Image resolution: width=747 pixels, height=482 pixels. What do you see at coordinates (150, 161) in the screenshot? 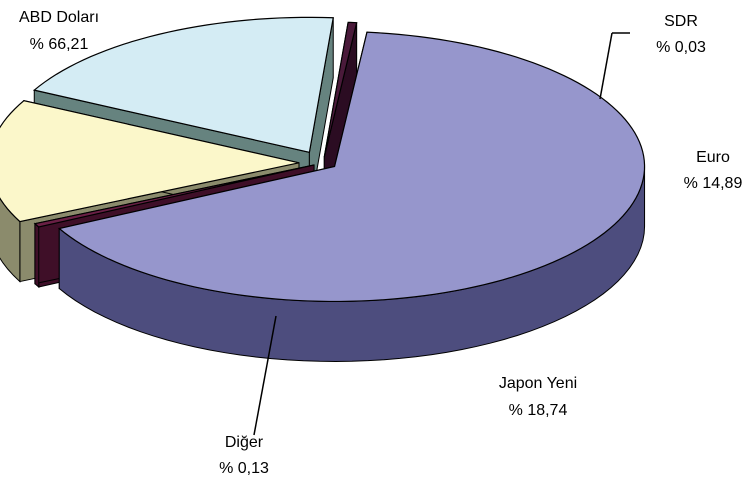
I see `slice-euro` at bounding box center [150, 161].